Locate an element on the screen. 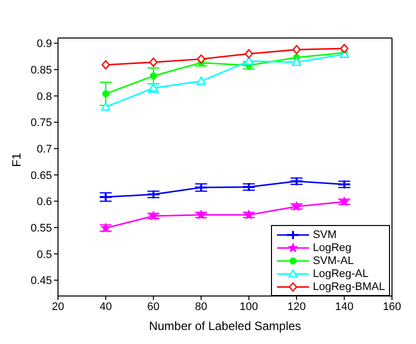 This screenshot has width=416, height=344. y-tick-label: 0.65 is located at coordinates (41, 176).